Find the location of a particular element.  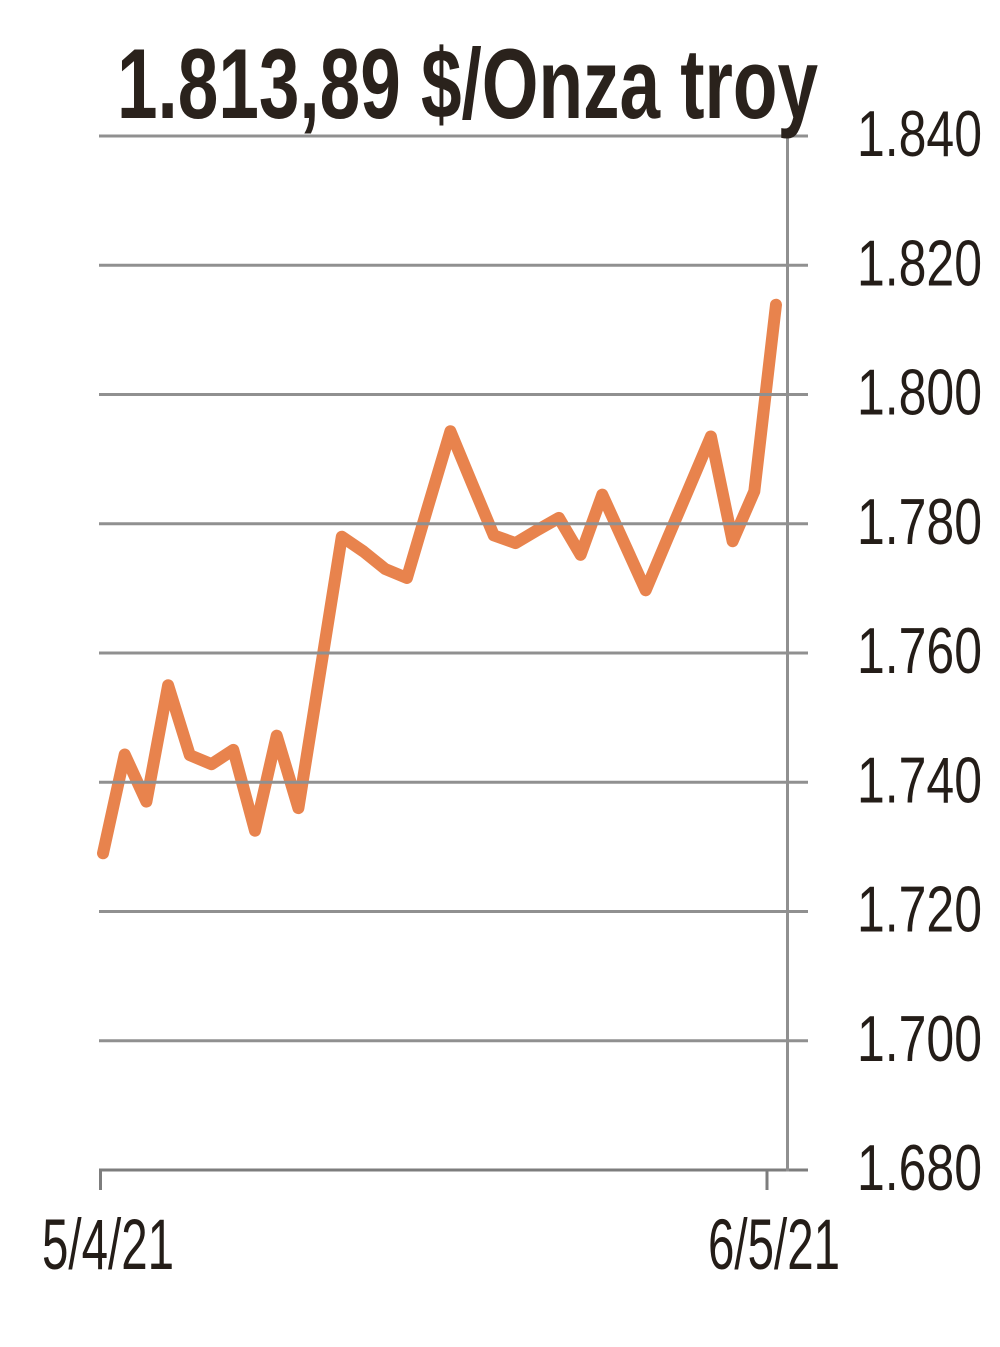

x-tick-label: 5/4/21 is located at coordinates (108, 1245).